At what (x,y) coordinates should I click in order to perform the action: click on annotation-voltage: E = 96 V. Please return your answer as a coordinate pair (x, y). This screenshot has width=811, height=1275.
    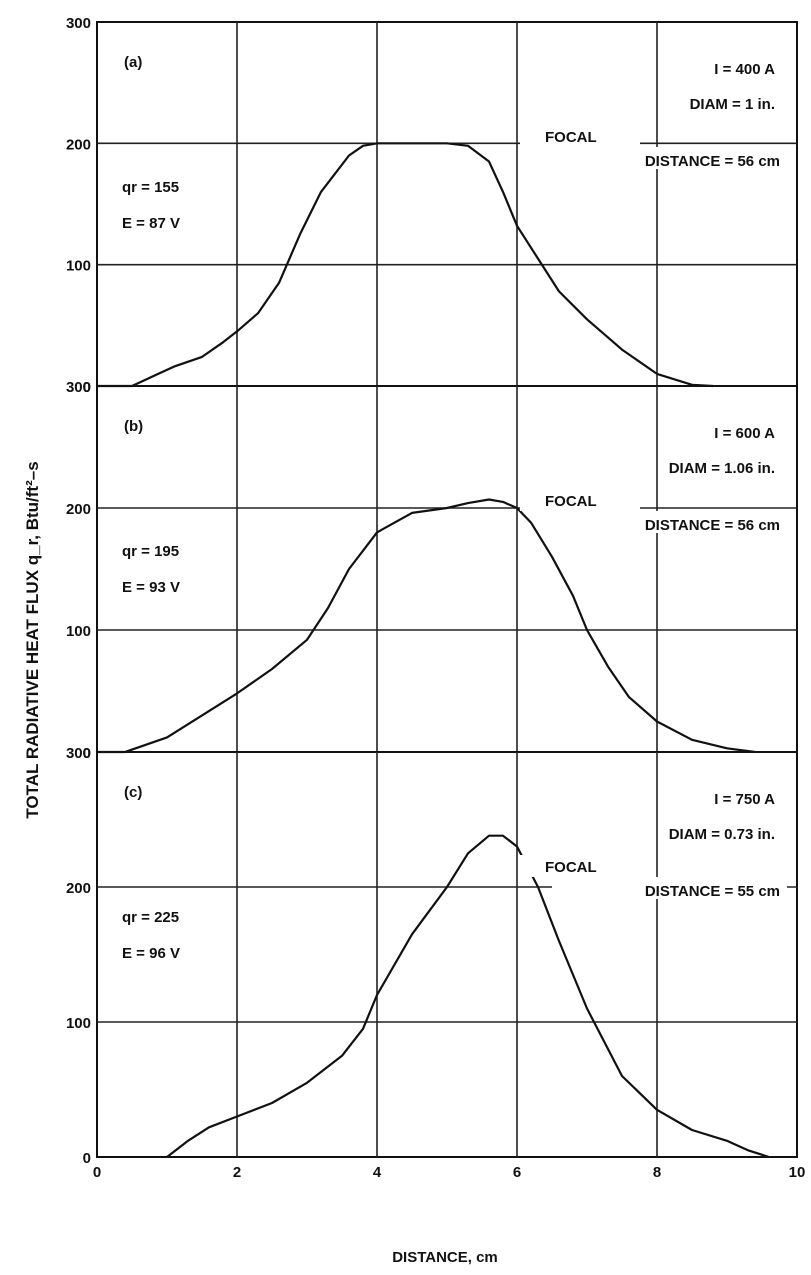
    Looking at the image, I should click on (151, 953).